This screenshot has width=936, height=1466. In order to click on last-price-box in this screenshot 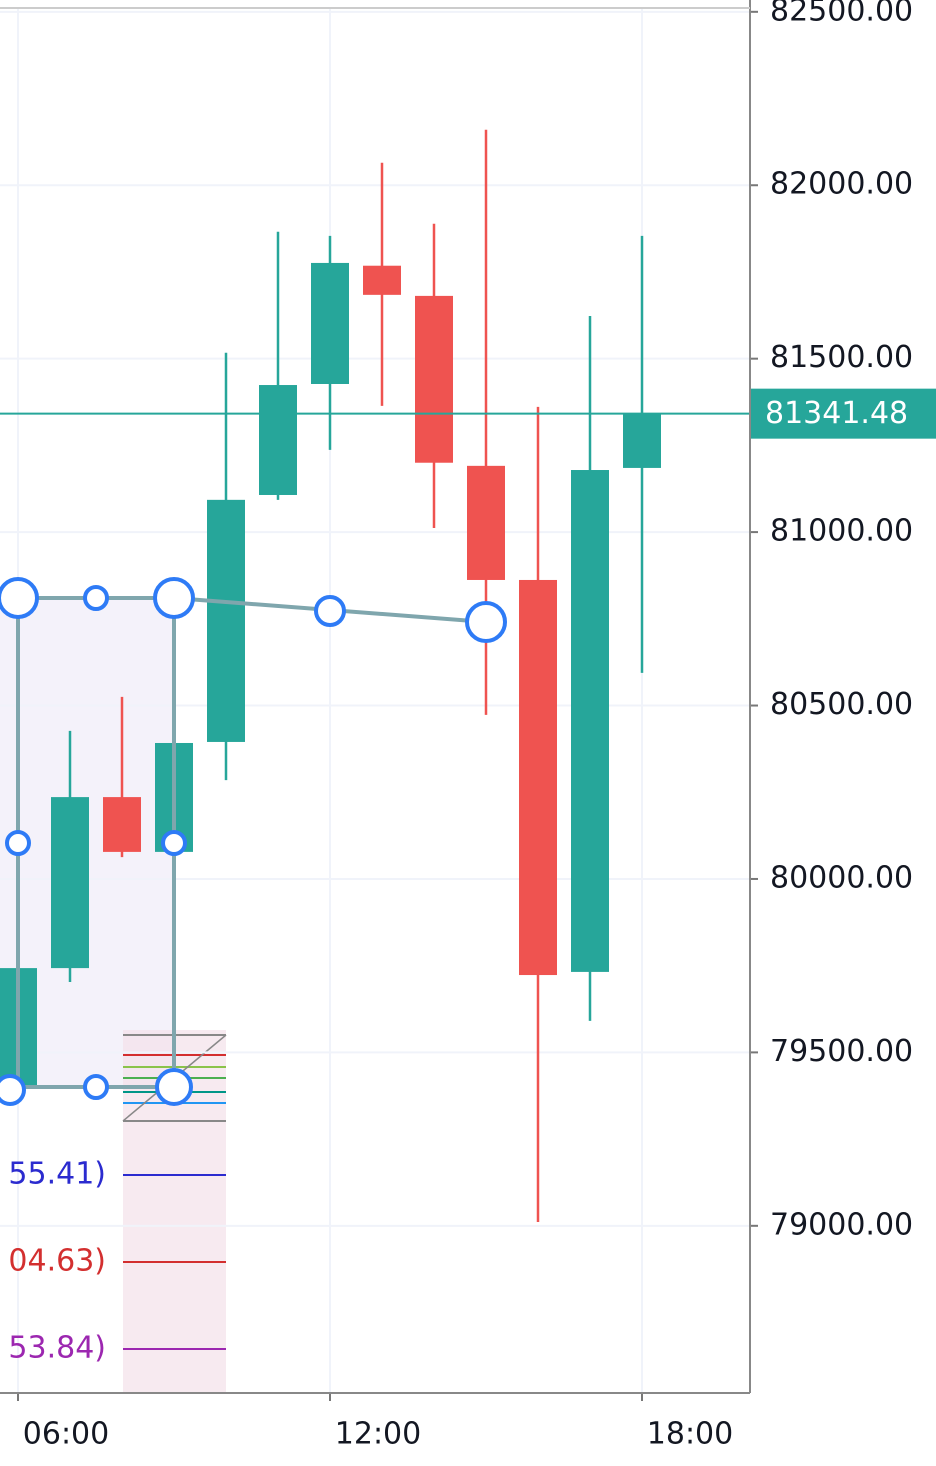, I will do `click(843, 413)`.